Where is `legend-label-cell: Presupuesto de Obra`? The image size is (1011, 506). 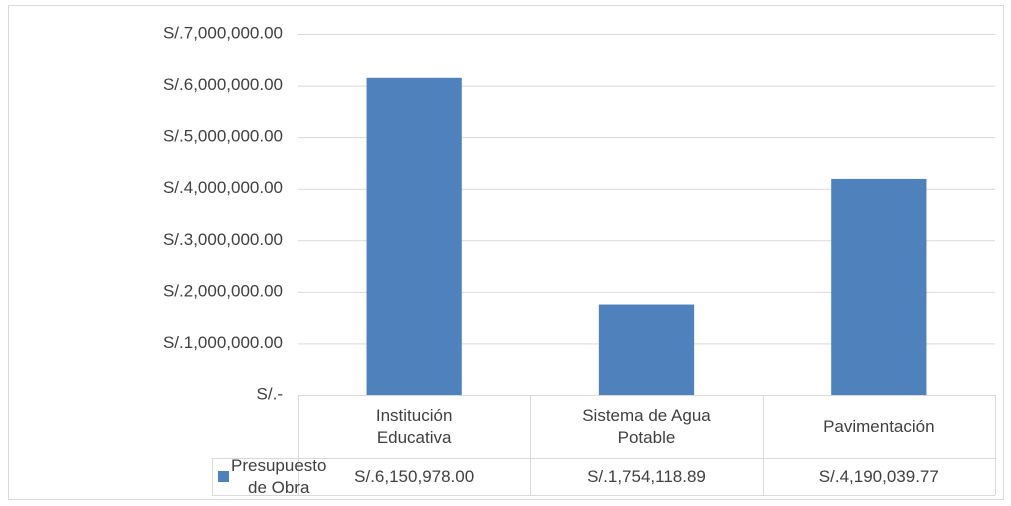 legend-label-cell: Presupuesto de Obra is located at coordinates (278, 476).